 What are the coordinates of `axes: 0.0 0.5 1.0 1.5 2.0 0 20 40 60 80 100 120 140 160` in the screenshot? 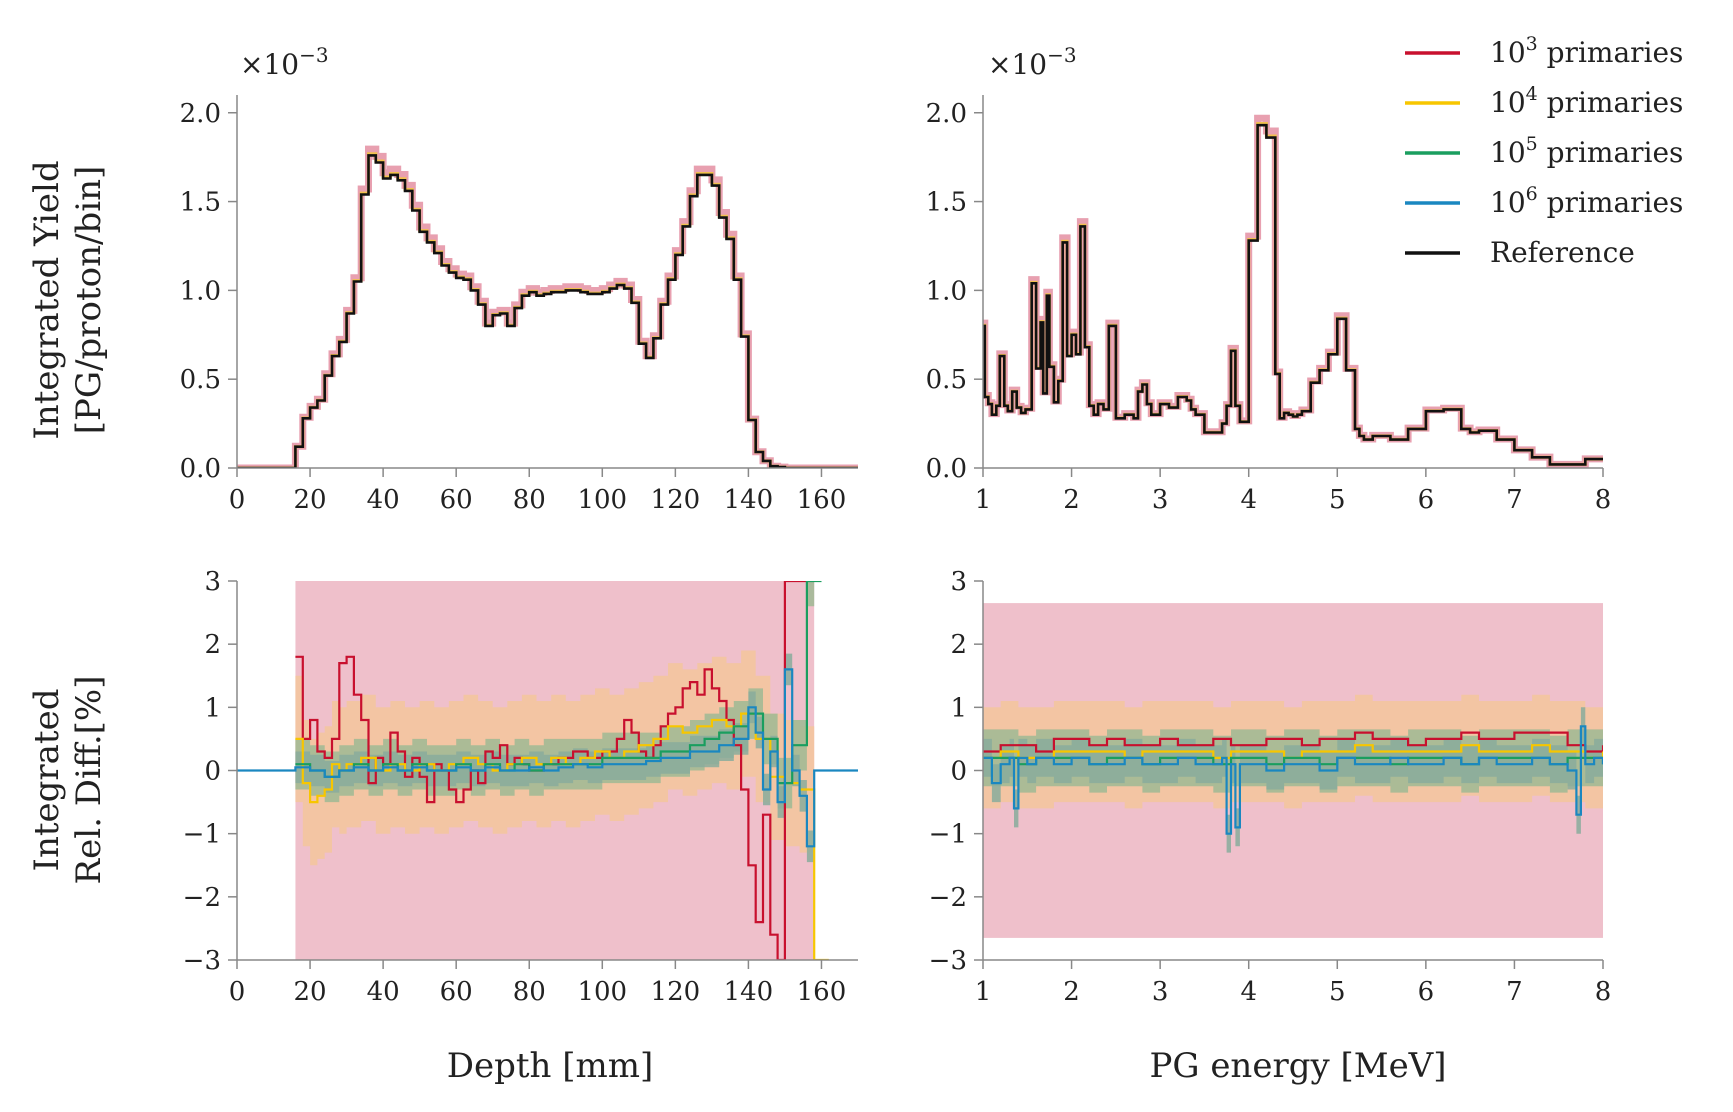 It's located at (519, 305).